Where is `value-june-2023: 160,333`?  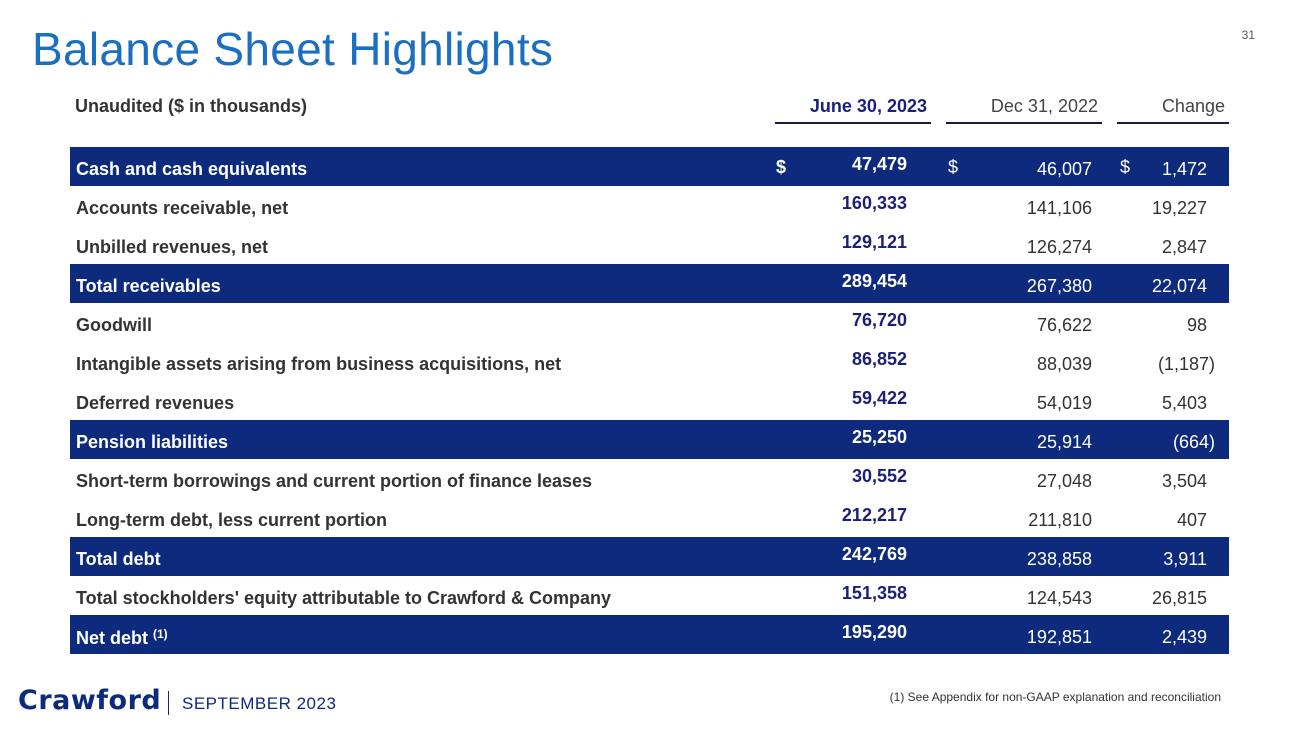 value-june-2023: 160,333 is located at coordinates (874, 203).